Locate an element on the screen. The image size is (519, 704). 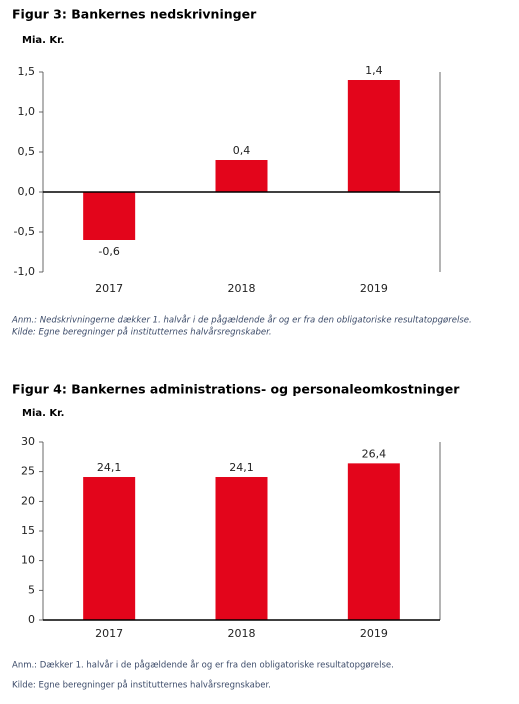
y-tick-label: 1,5 is located at coordinates (27, 71).